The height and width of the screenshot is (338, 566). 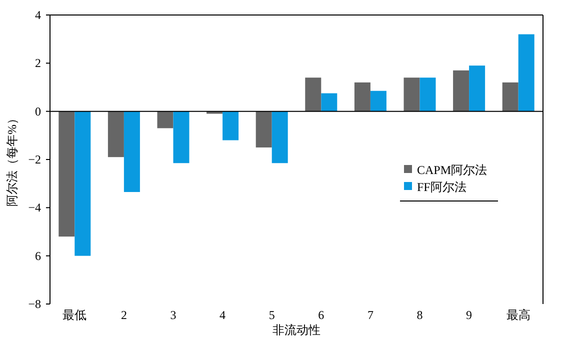 What do you see at coordinates (34, 207) in the screenshot?
I see `y-tick-label: −4` at bounding box center [34, 207].